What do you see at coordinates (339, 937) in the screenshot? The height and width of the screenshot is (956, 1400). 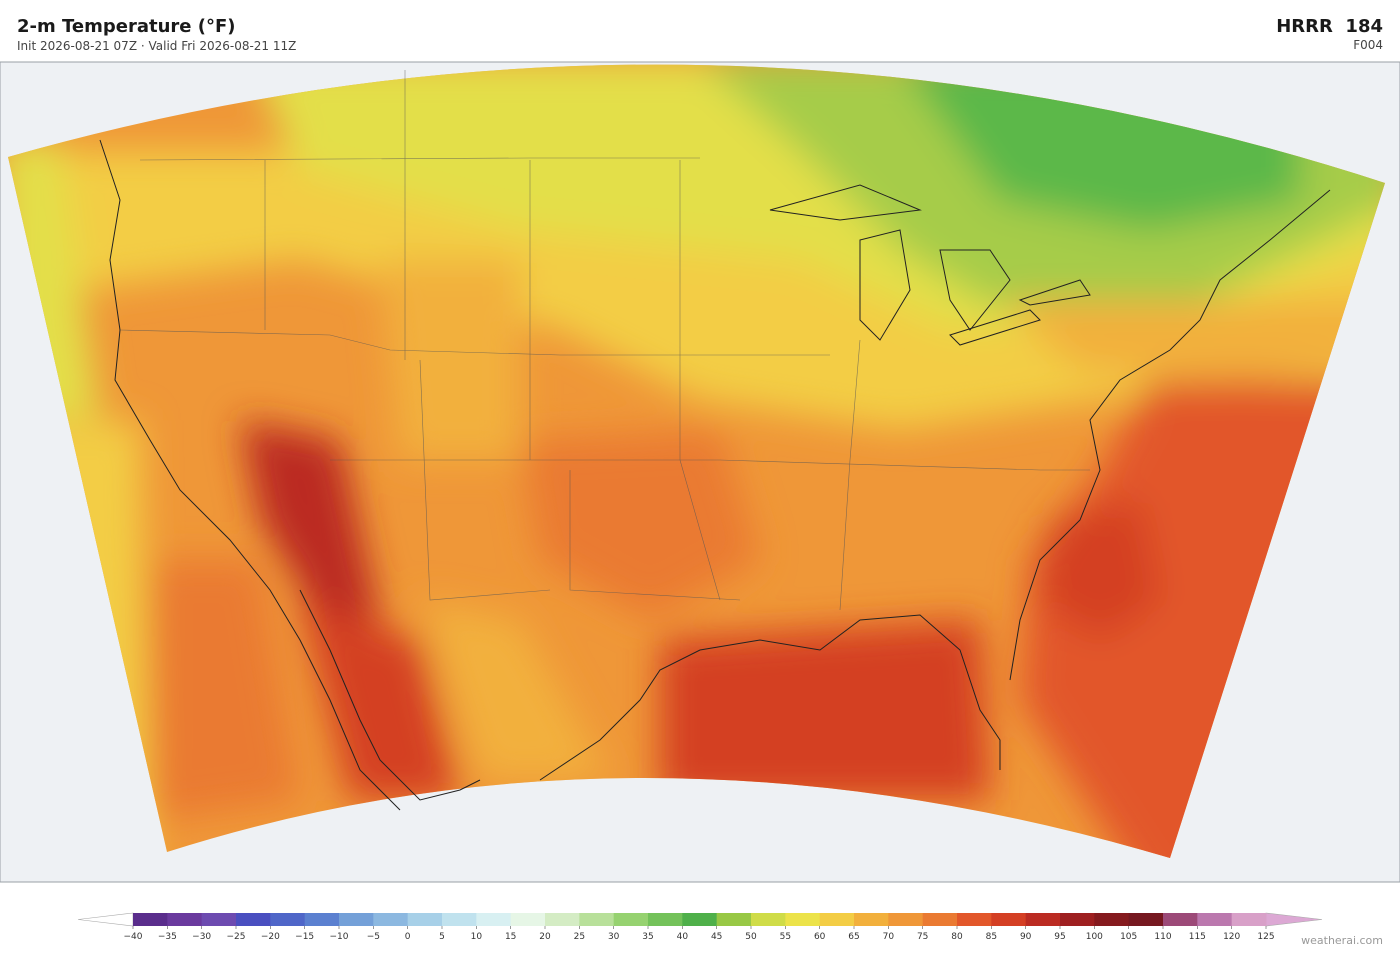 I see `colorbar-tick-label: −10` at bounding box center [339, 937].